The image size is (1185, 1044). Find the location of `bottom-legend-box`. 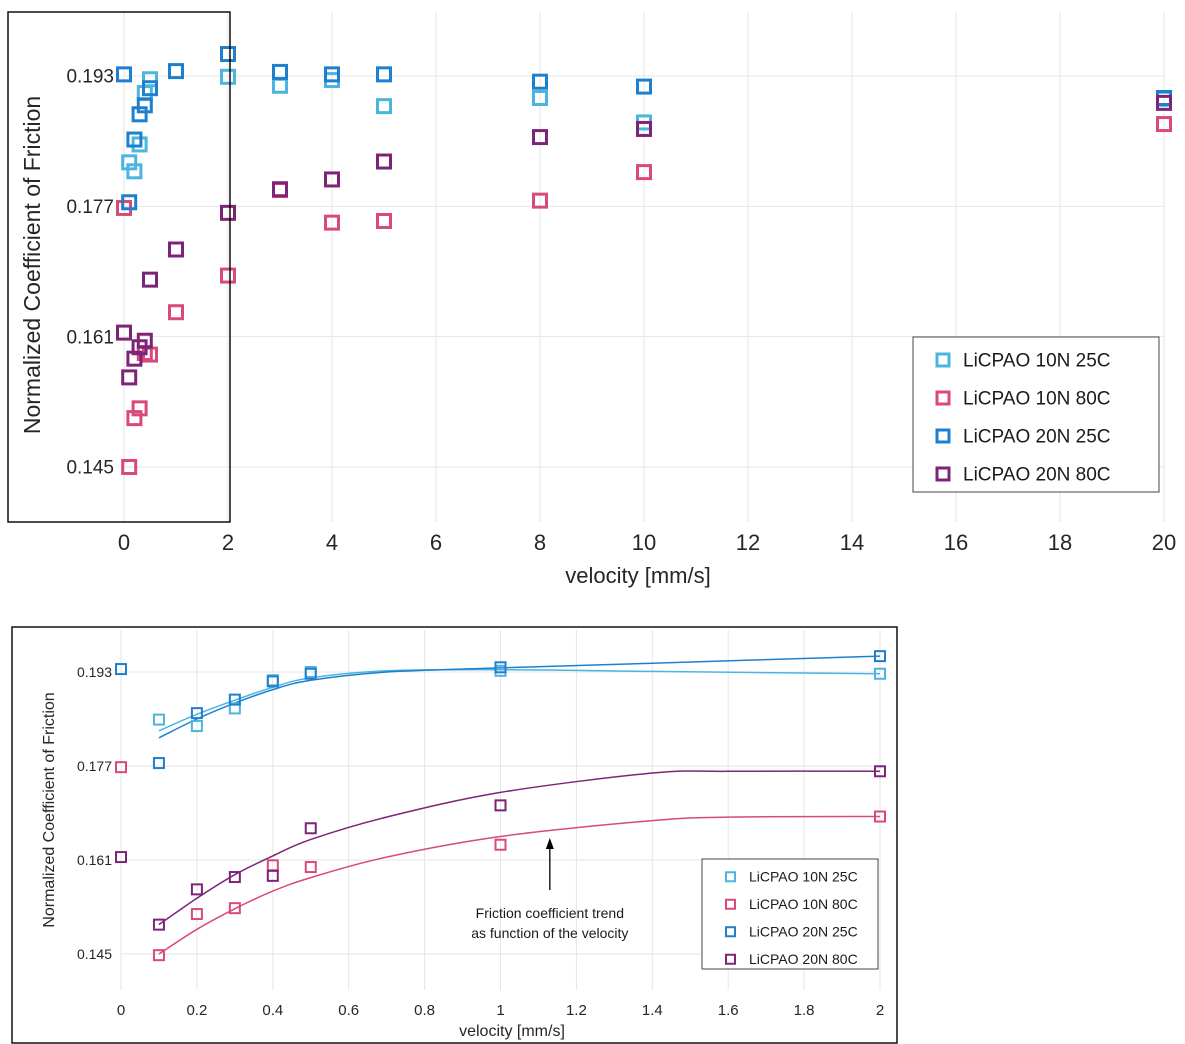

bottom-legend-box is located at coordinates (790, 914).